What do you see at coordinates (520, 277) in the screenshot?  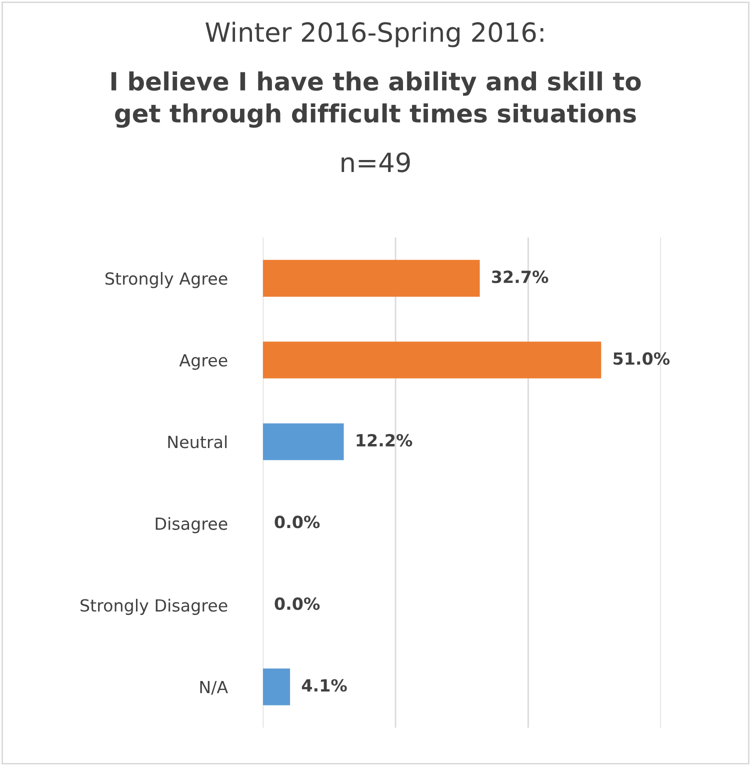 I see `data-label: 32.7%` at bounding box center [520, 277].